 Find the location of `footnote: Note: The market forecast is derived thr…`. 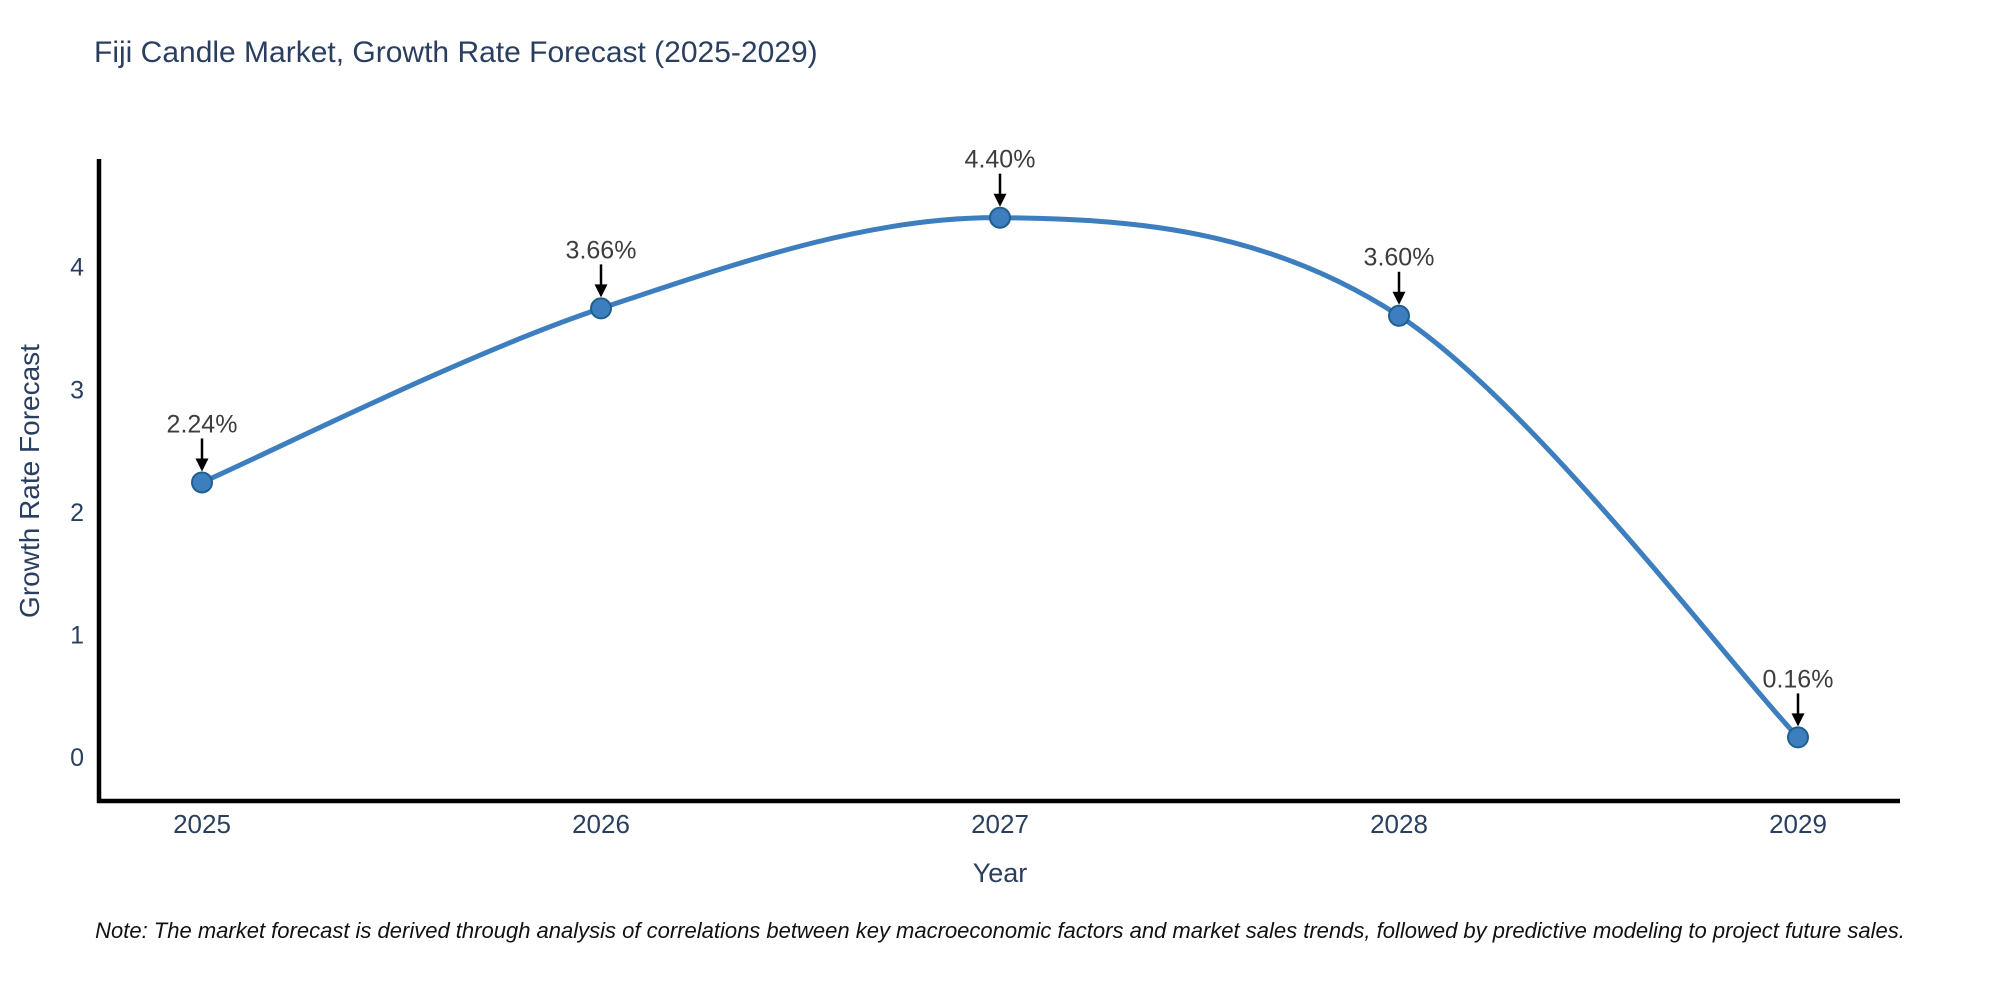

footnote: Note: The market forecast is derived thr… is located at coordinates (1000, 930).